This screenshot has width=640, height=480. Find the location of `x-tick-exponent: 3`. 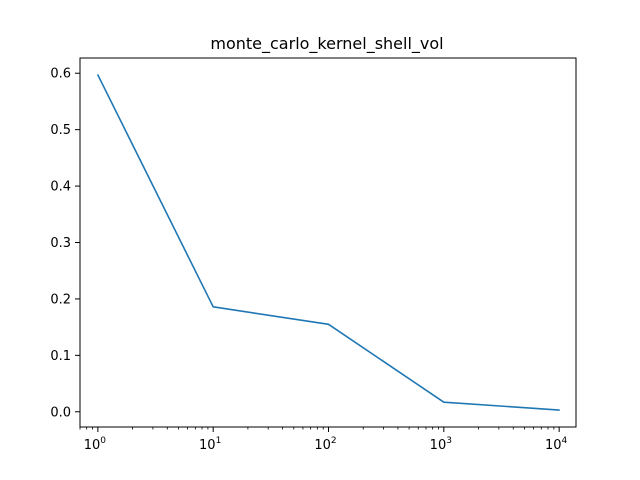

x-tick-exponent: 3 is located at coordinates (449, 441).